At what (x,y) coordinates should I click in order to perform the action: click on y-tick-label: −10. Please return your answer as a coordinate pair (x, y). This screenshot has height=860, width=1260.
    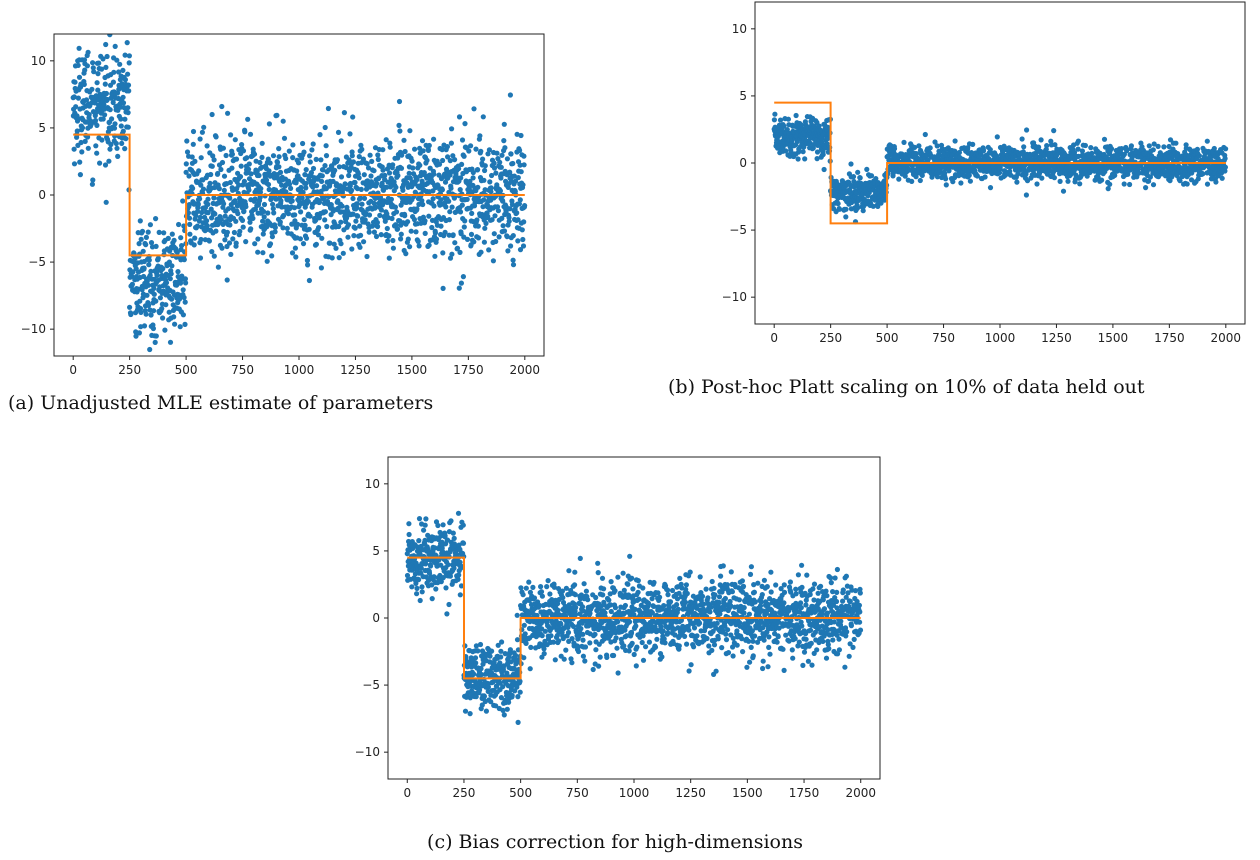
    Looking at the image, I should click on (734, 297).